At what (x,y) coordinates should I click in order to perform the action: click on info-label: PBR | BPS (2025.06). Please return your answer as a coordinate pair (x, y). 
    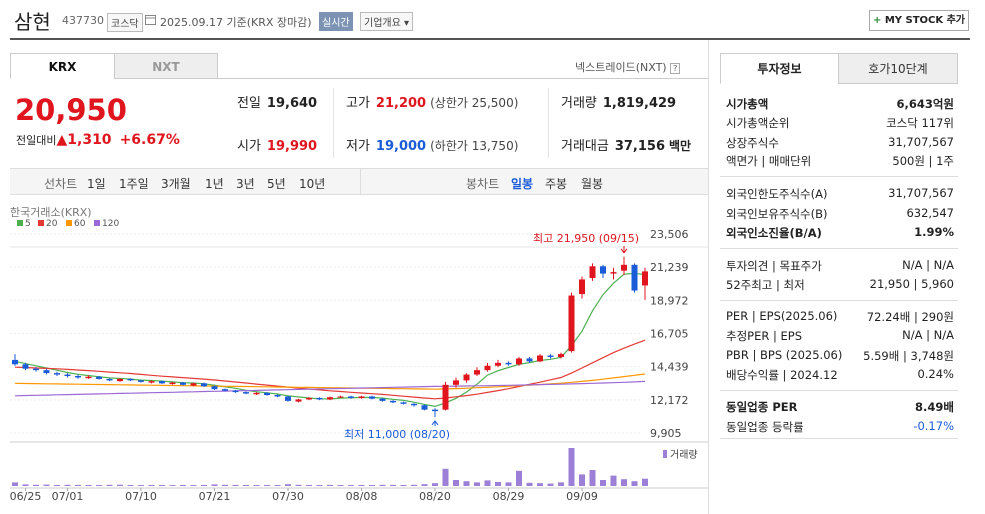
    Looking at the image, I should click on (784, 355).